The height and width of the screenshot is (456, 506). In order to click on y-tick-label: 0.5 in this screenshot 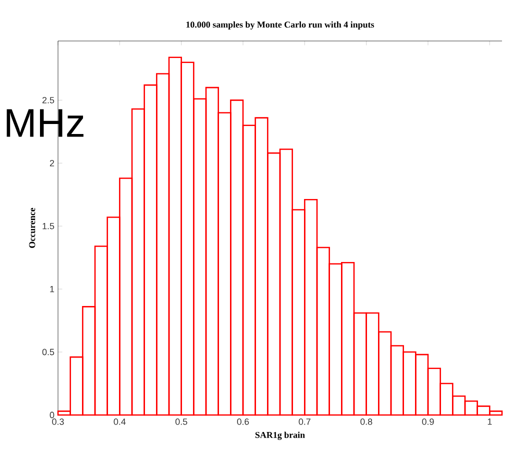, I will do `click(48, 352)`.